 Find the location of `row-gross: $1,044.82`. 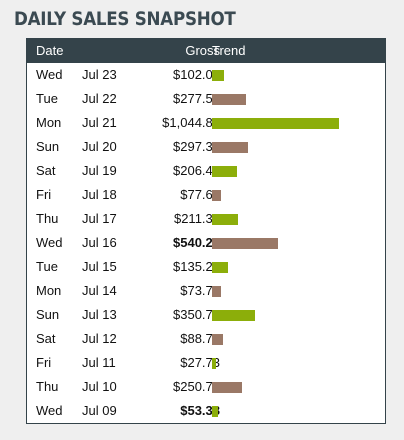

row-gross: $1,044.82 is located at coordinates (191, 122).